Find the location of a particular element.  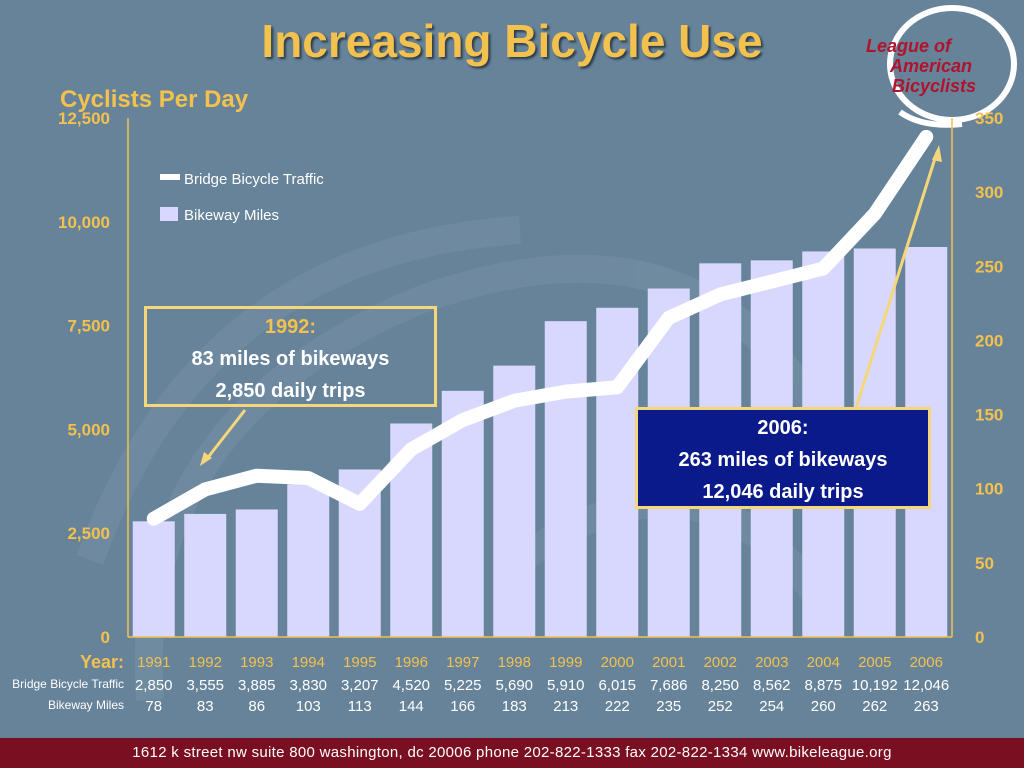

miles-cell: 78 is located at coordinates (154, 706).